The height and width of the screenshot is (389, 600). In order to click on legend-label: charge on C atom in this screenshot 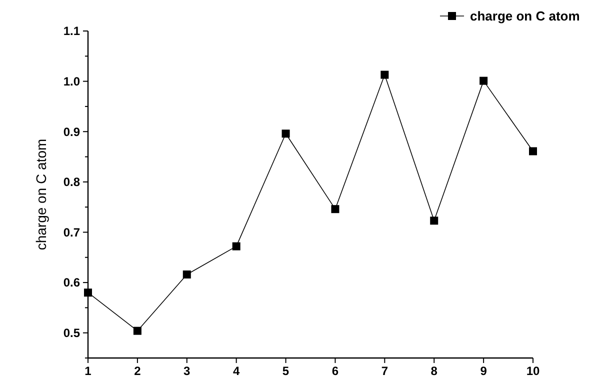, I will do `click(525, 16)`.